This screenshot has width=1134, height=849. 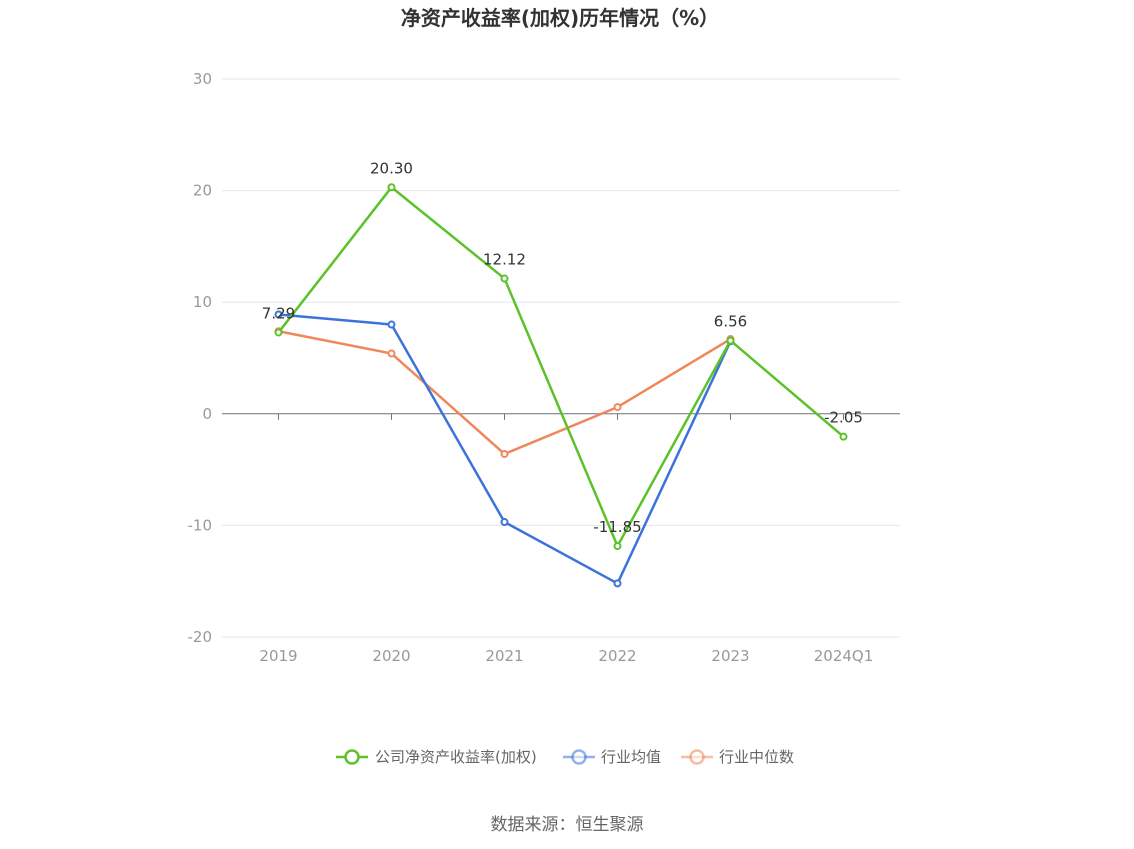 What do you see at coordinates (278, 656) in the screenshot?
I see `x-tick-label: 2019` at bounding box center [278, 656].